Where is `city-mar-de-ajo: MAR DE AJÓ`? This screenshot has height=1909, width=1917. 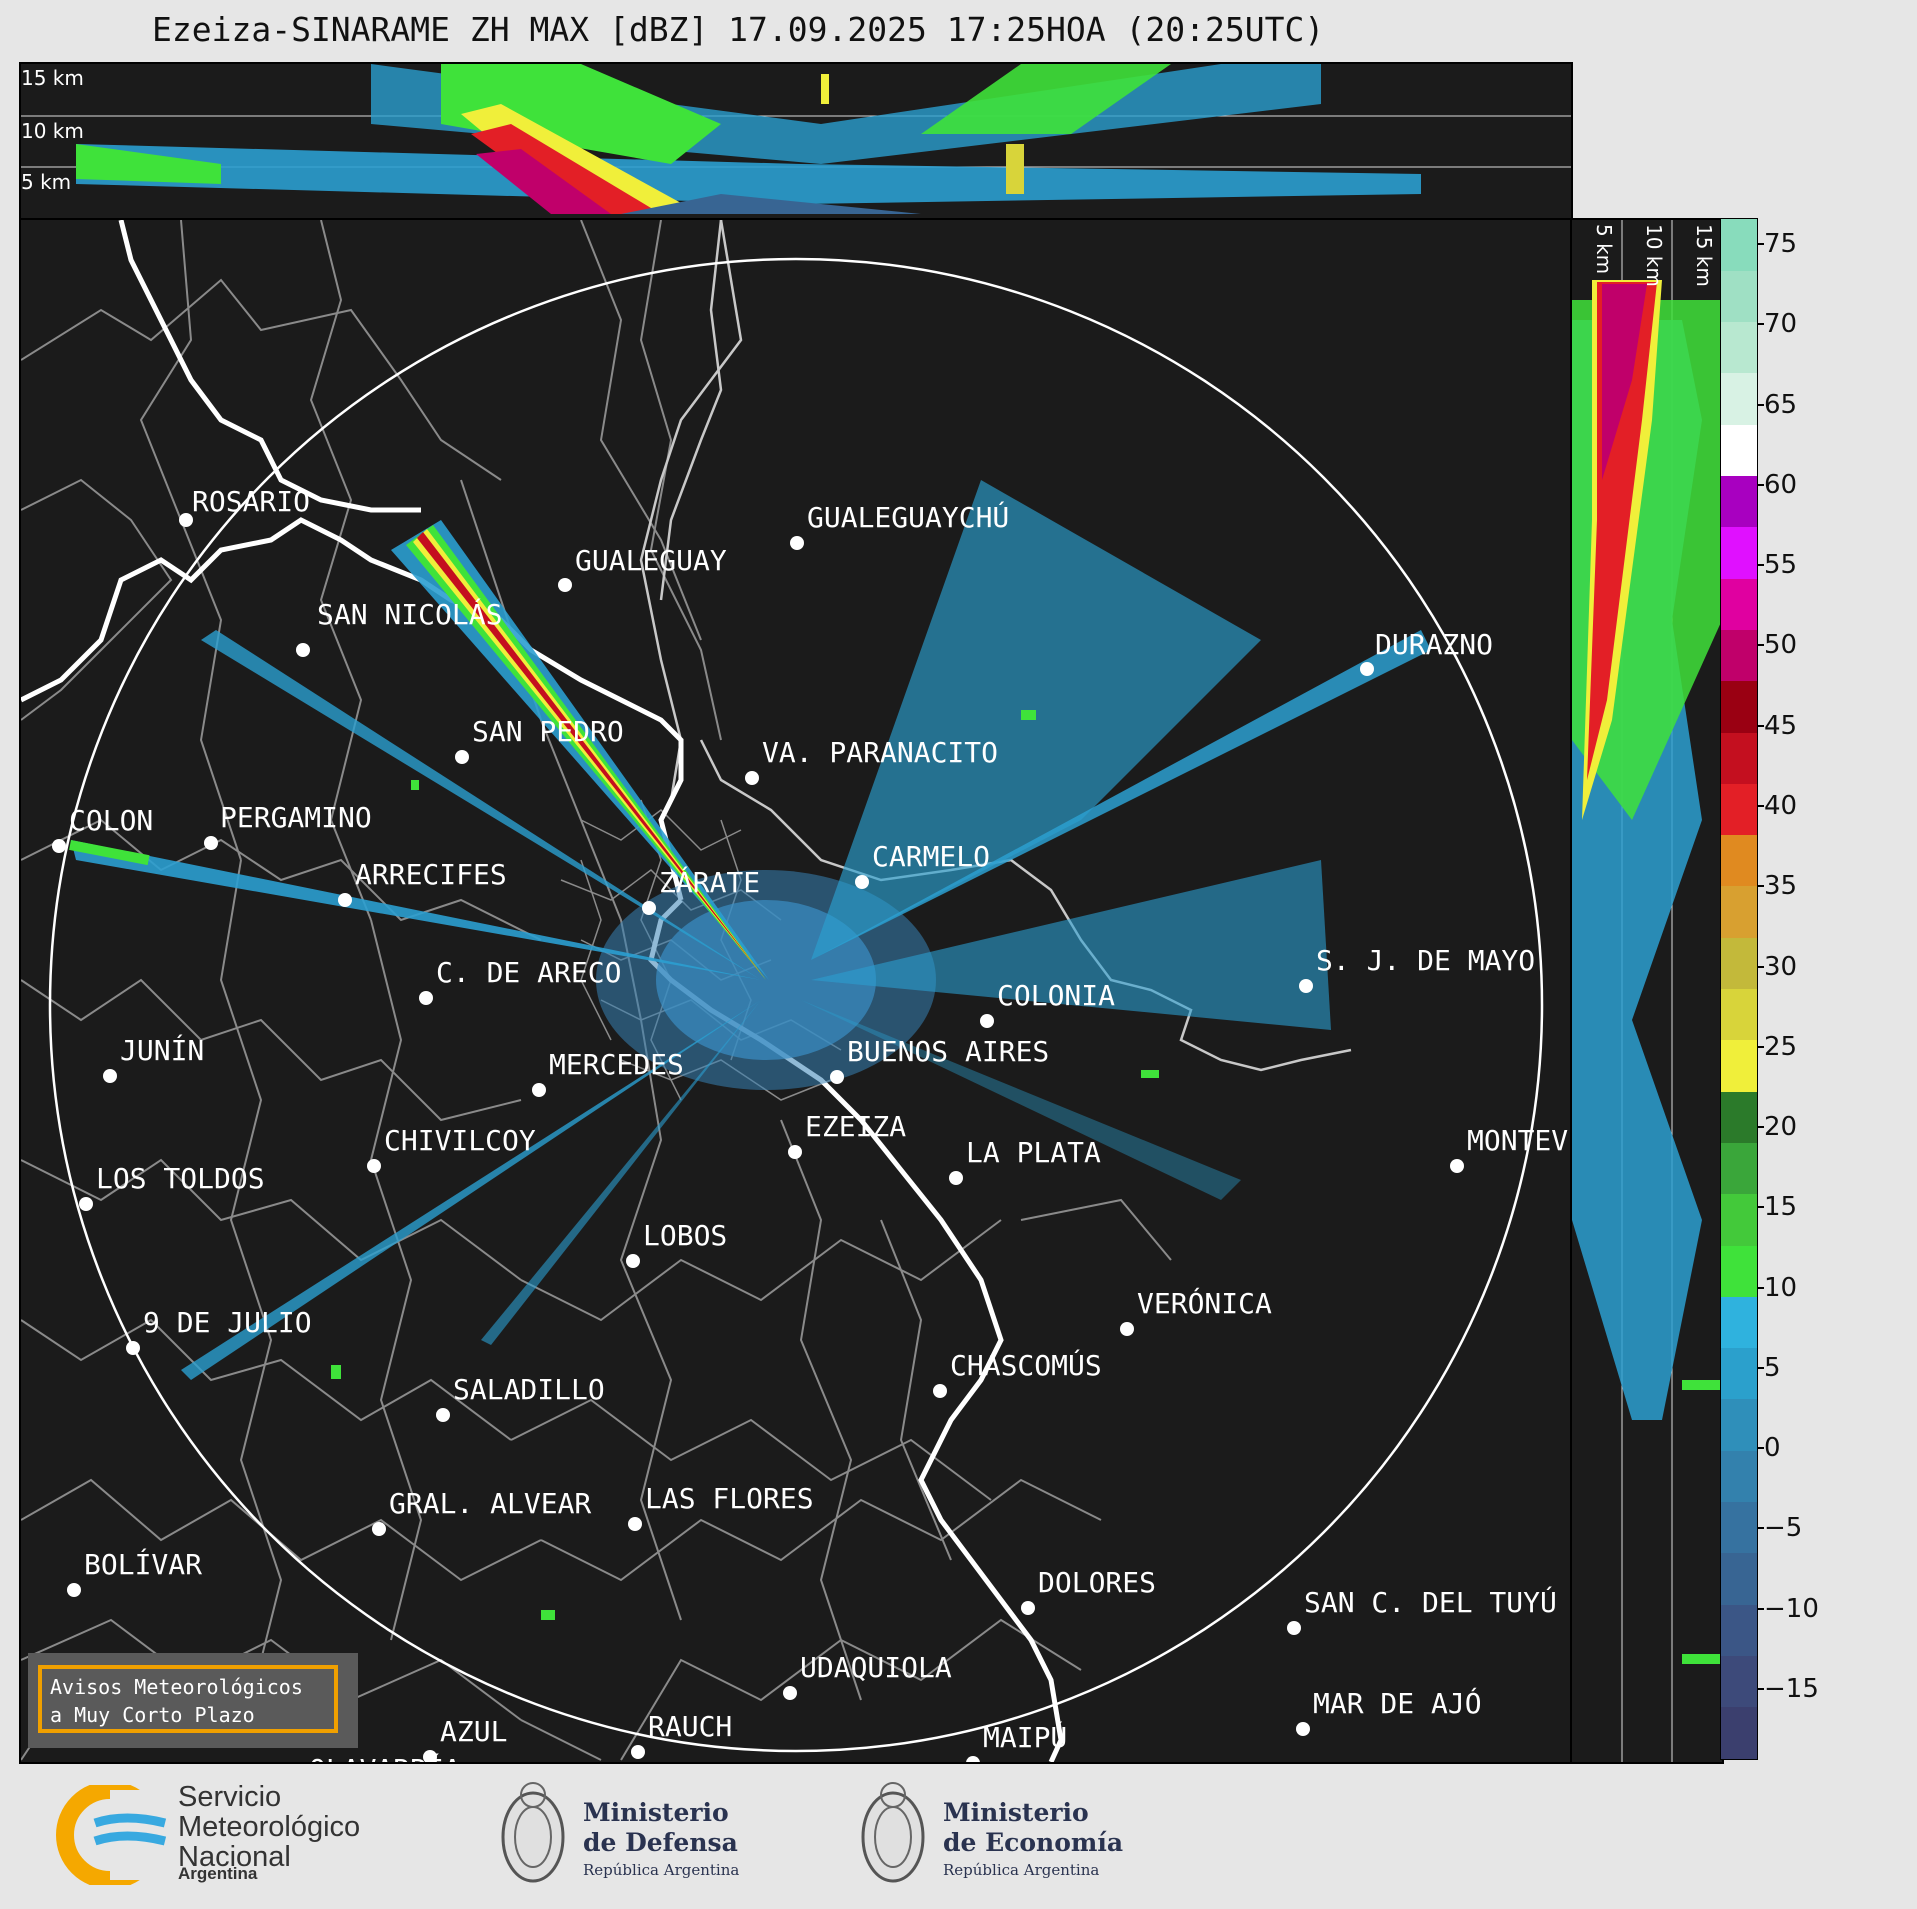
city-mar-de-ajo: MAR DE AJÓ is located at coordinates (1389, 1711).